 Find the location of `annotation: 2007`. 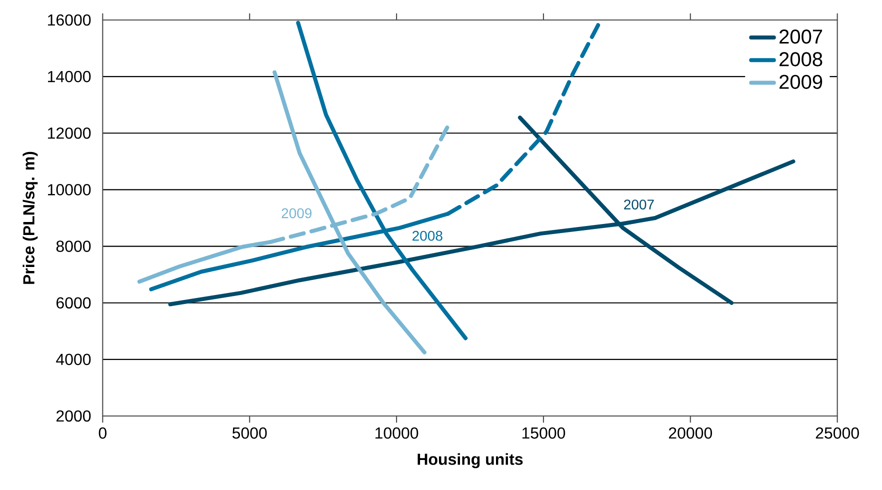

annotation: 2007 is located at coordinates (639, 205).